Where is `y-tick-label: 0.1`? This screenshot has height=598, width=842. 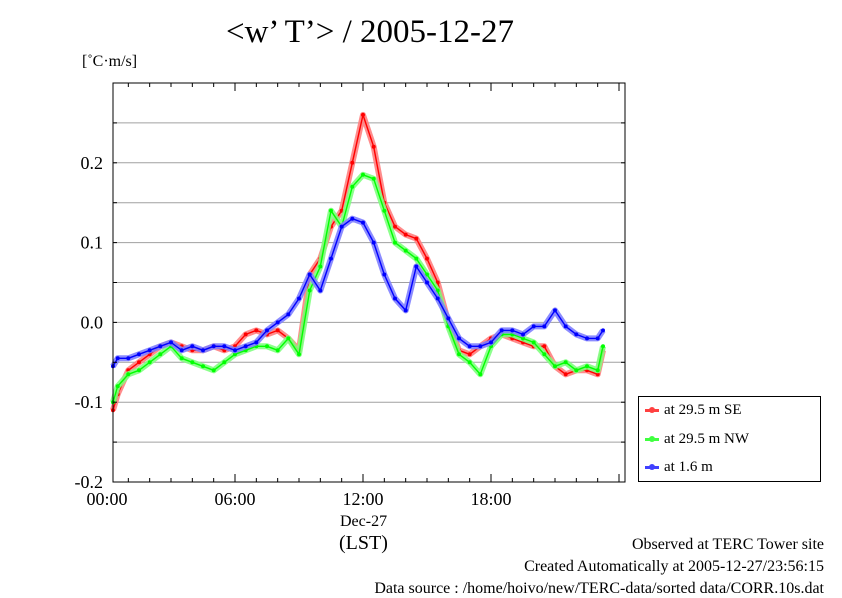
y-tick-label: 0.1 is located at coordinates (92, 243).